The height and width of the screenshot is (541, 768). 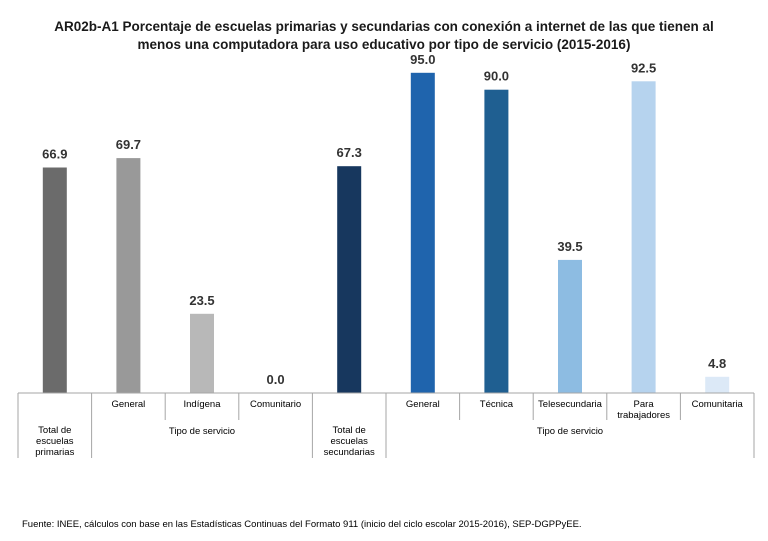 What do you see at coordinates (128, 404) in the screenshot?
I see `category-label-1-line-0: General` at bounding box center [128, 404].